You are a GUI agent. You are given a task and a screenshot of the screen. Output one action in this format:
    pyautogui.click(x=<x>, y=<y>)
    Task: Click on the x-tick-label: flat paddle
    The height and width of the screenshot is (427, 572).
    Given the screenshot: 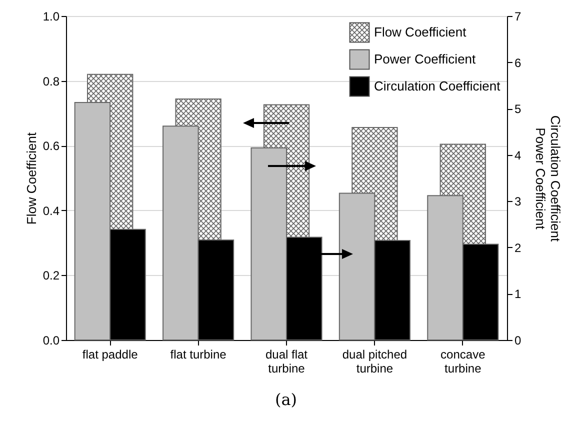 What is the action you would take?
    pyautogui.click(x=110, y=355)
    